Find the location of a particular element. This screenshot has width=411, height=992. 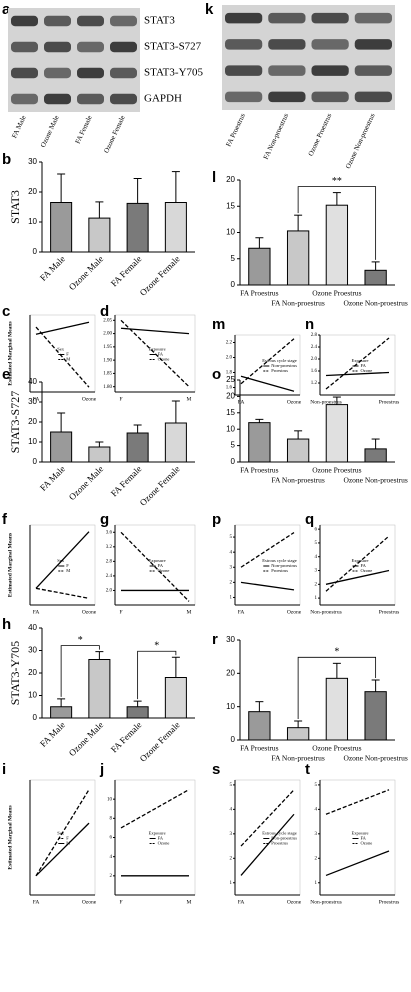

x-tick-label: Proestrus is located at coordinates (389, 902).